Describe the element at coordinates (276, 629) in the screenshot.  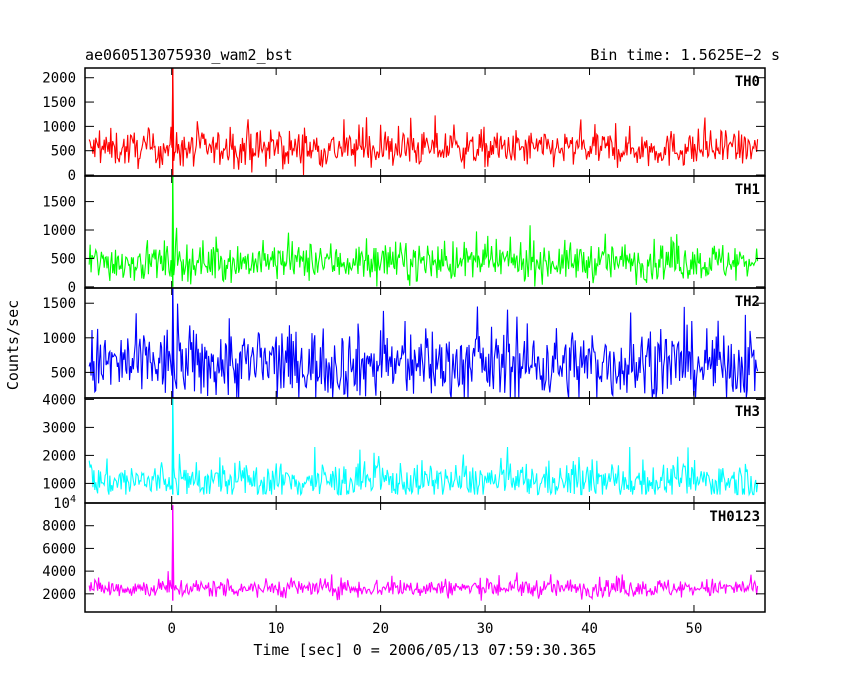
I see `x-tick-label: 10` at that location.